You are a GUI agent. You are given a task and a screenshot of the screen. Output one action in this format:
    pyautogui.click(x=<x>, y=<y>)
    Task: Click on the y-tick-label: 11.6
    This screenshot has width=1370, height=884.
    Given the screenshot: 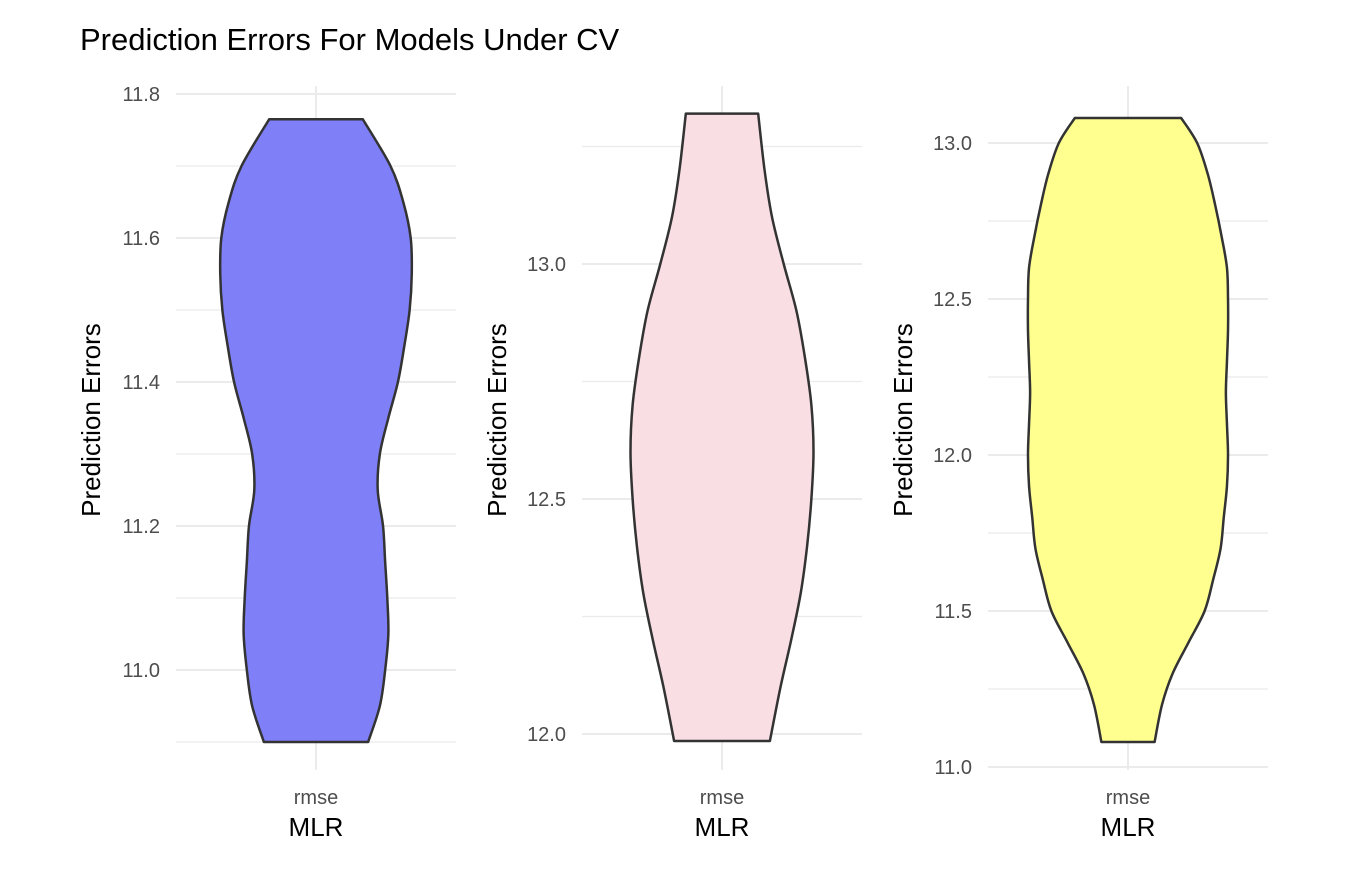 What is the action you would take?
    pyautogui.click(x=141, y=239)
    